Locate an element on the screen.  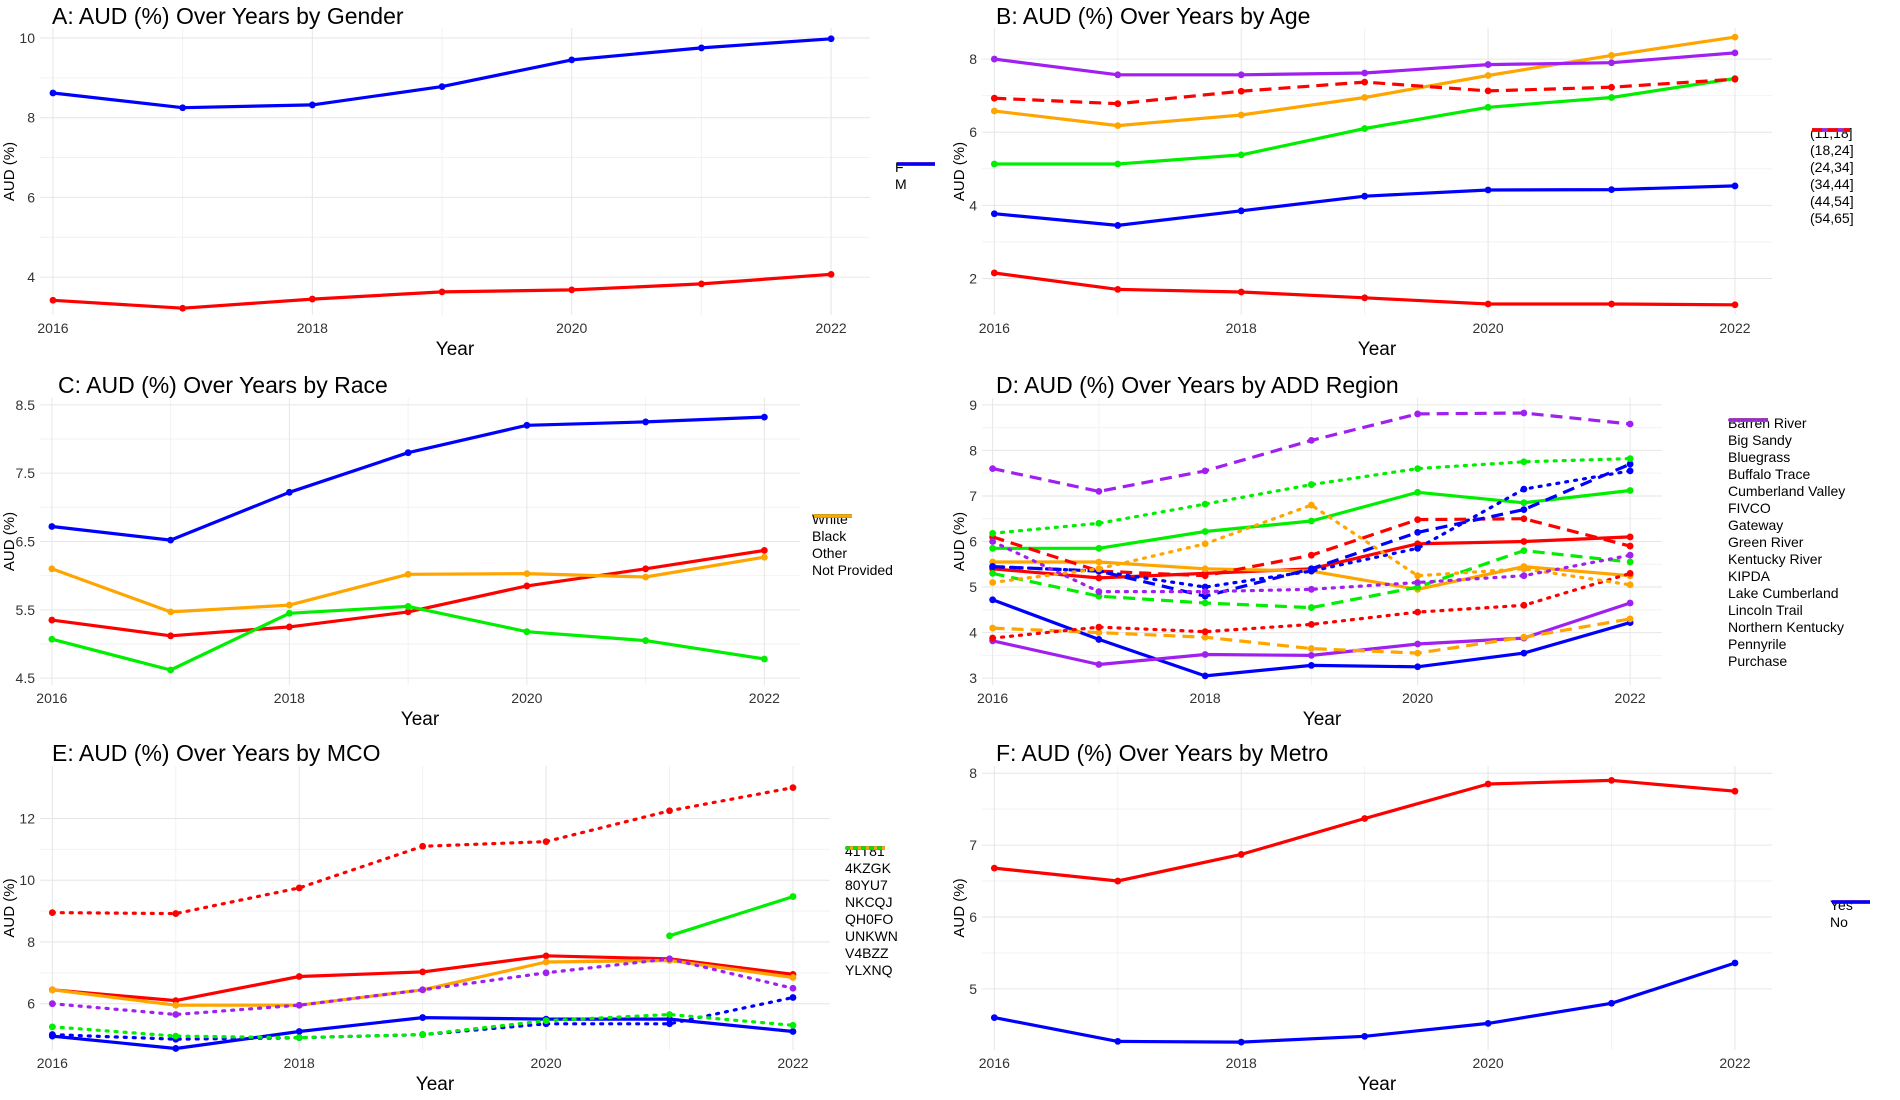
y-tick-label: 2 is located at coordinates (973, 278).